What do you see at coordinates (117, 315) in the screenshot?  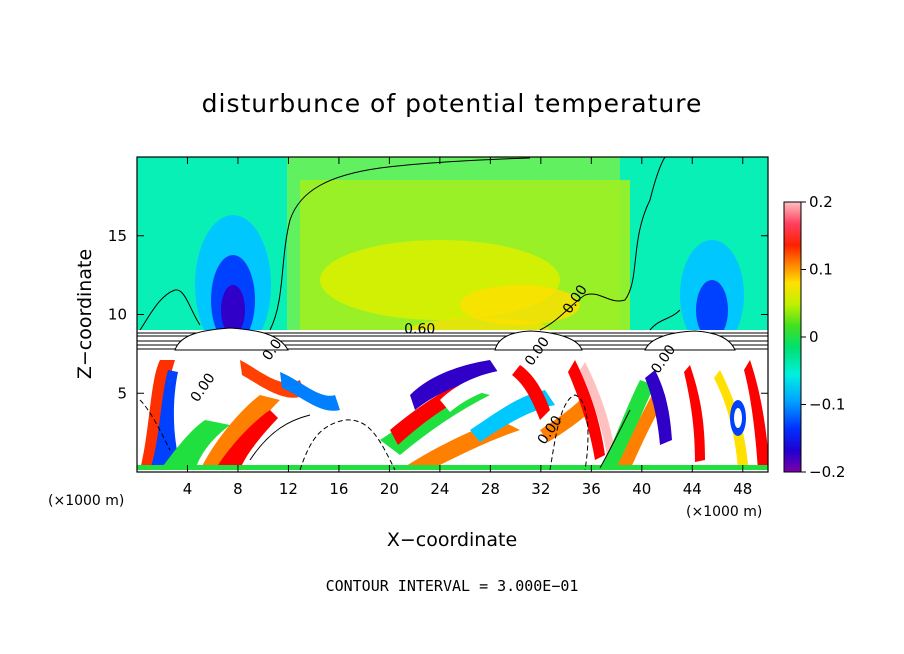 I see `z-tick-label: 10` at bounding box center [117, 315].